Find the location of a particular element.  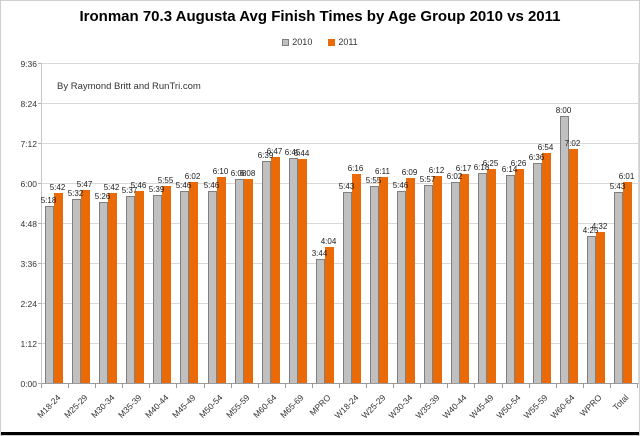

bar-value-label: 5:39 is located at coordinates (156, 189).